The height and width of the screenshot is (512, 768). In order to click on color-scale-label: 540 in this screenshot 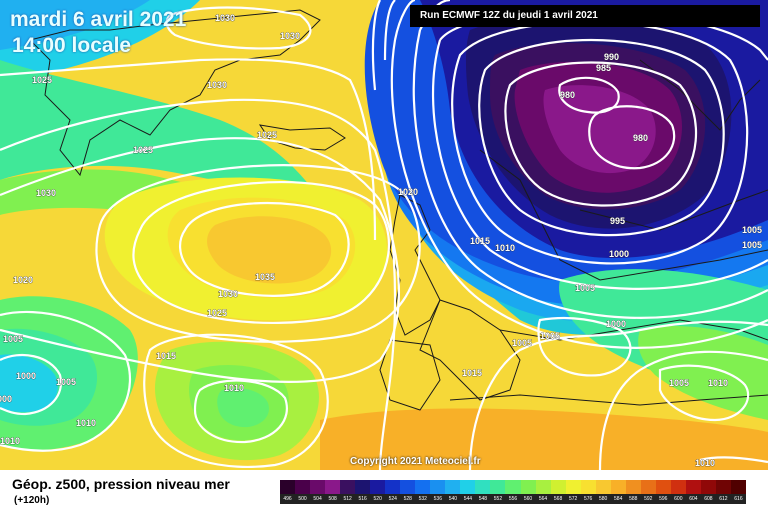, I will do `click(453, 499)`.